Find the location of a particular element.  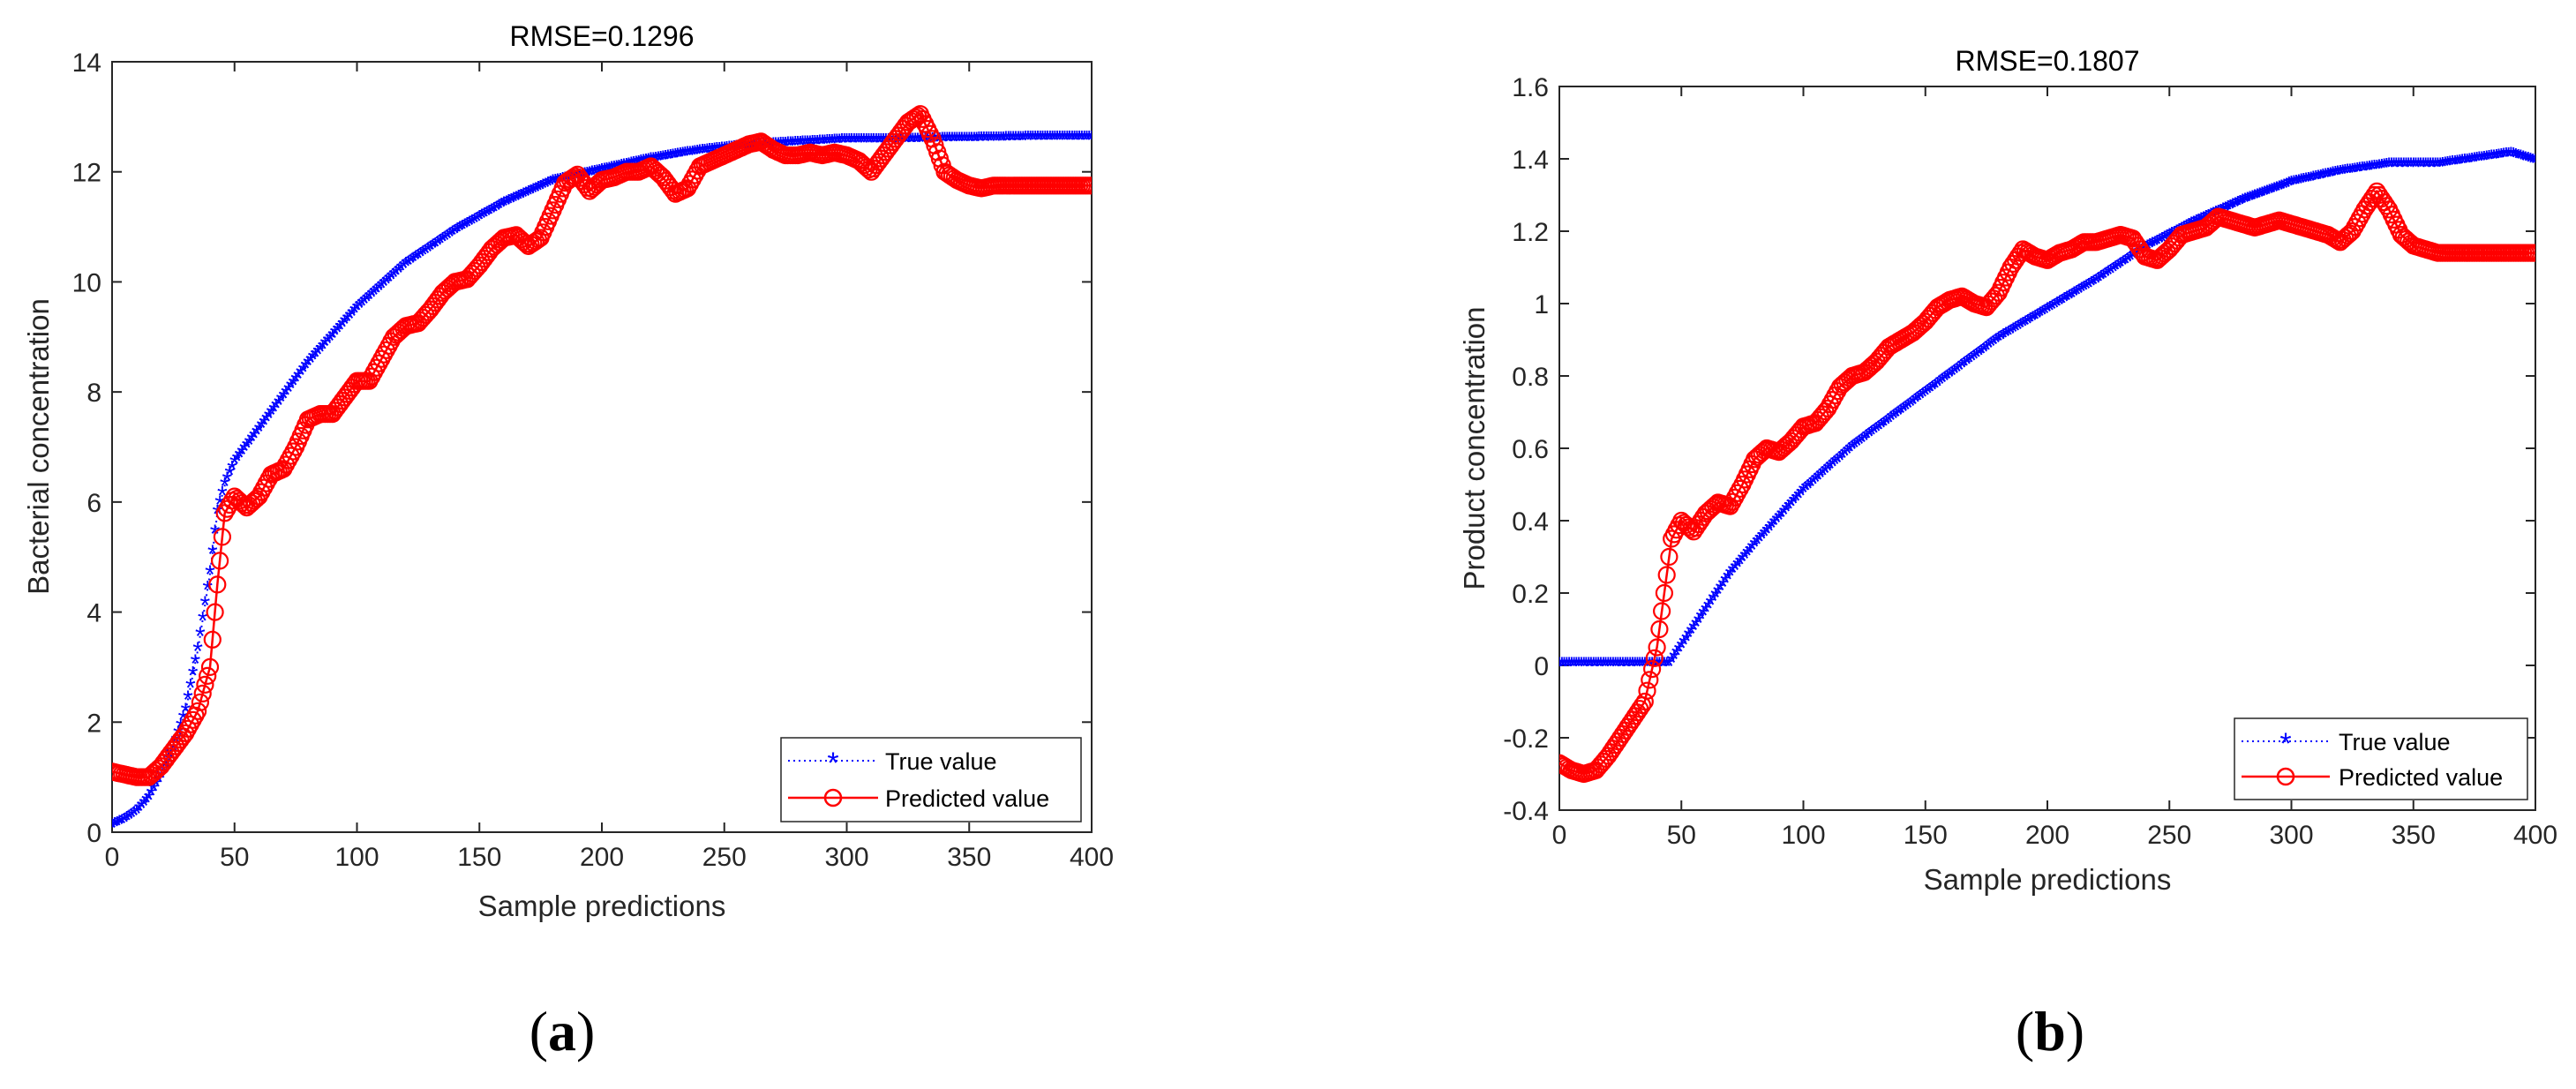

chart-b-x-tick-label: 350 is located at coordinates (2414, 836).